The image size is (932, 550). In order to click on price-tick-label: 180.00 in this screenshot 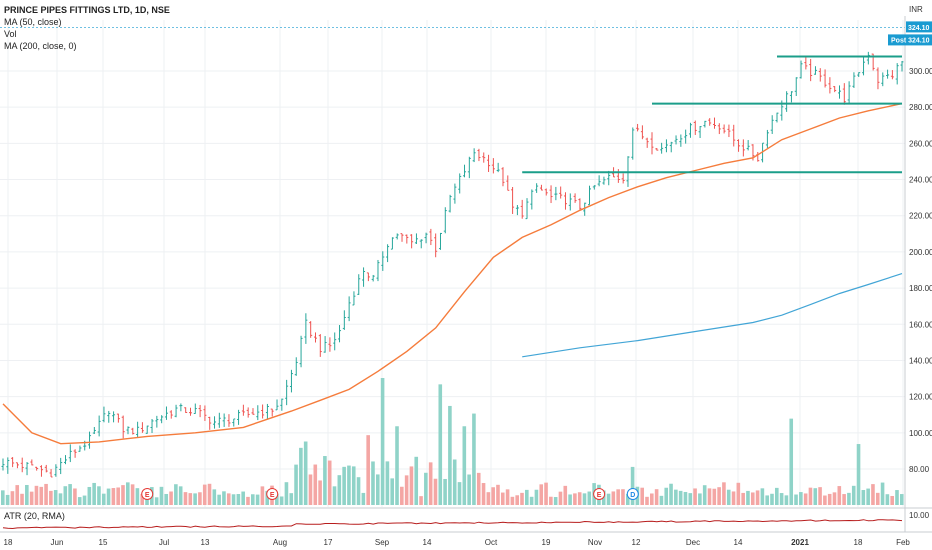, I will do `click(920, 288)`.